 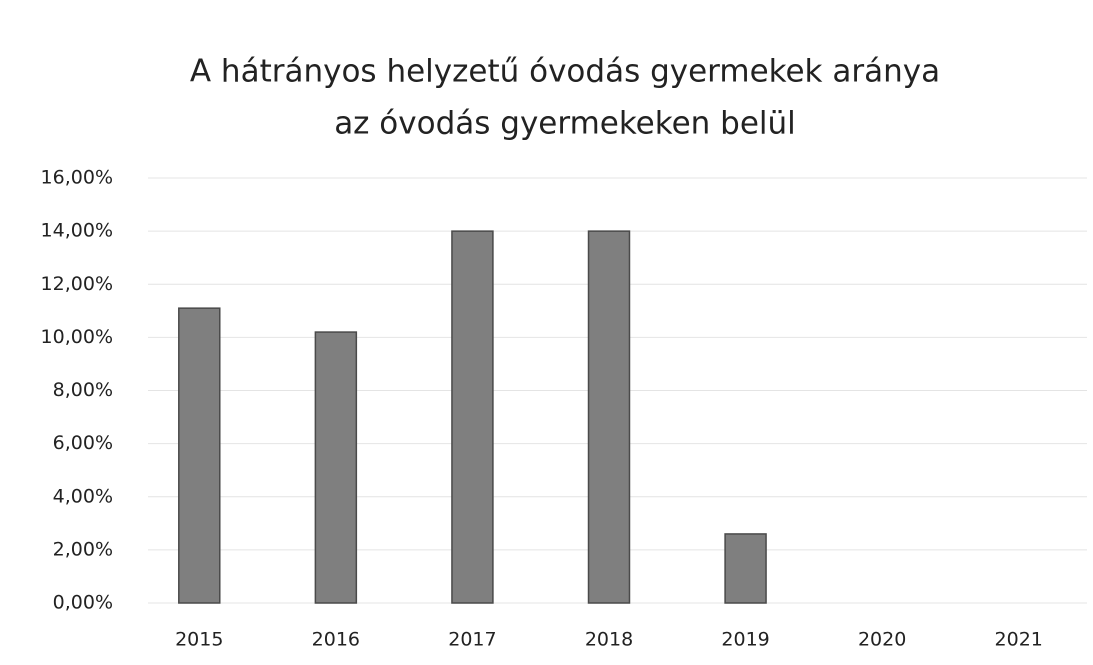 What do you see at coordinates (882, 640) in the screenshot?
I see `x-tick-label: 2020` at bounding box center [882, 640].